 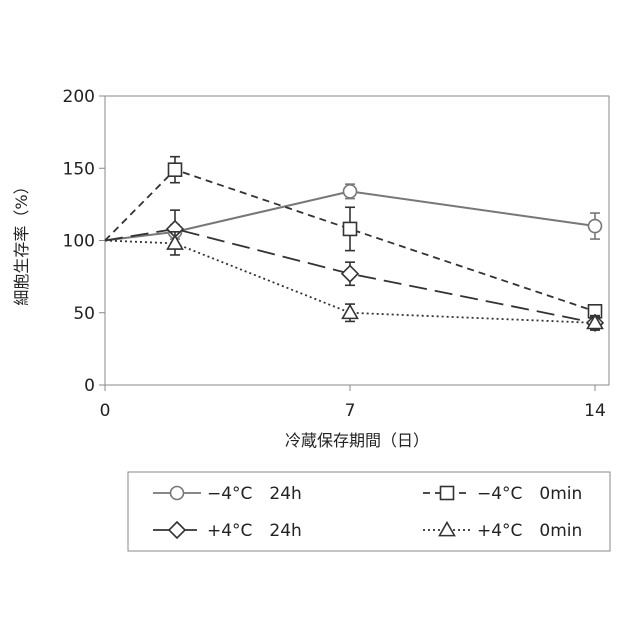 I want to click on legend-label: +4°C 24h, so click(x=254, y=531).